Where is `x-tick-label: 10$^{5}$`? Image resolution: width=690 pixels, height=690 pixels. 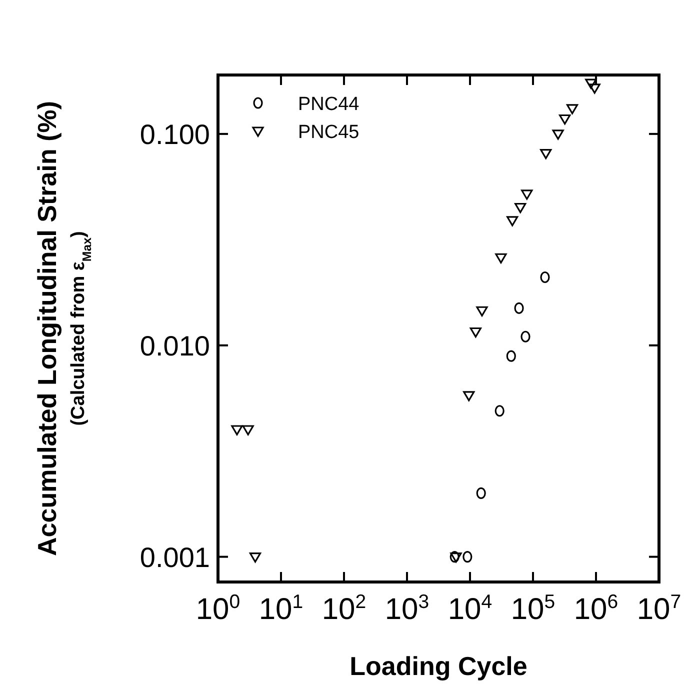
x-tick-label: 10$^{5}$ is located at coordinates (533, 608).